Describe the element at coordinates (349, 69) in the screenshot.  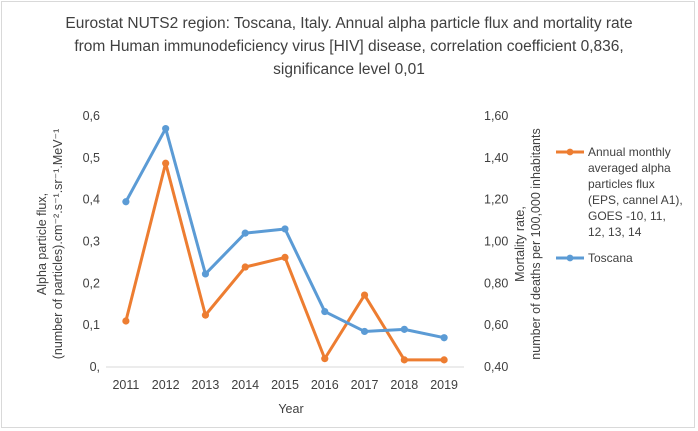
I see `chart-title-line-3: significance level 0,01` at that location.